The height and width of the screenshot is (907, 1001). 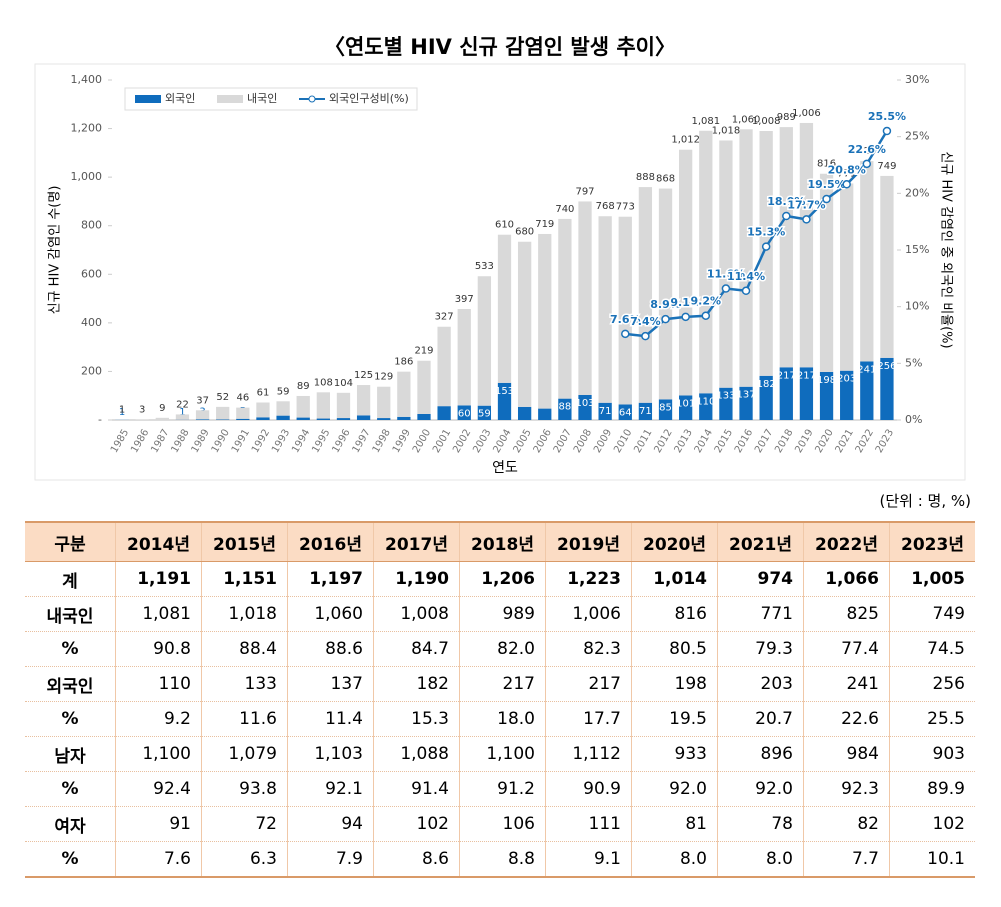 I want to click on bar-label: 37, so click(x=202, y=400).